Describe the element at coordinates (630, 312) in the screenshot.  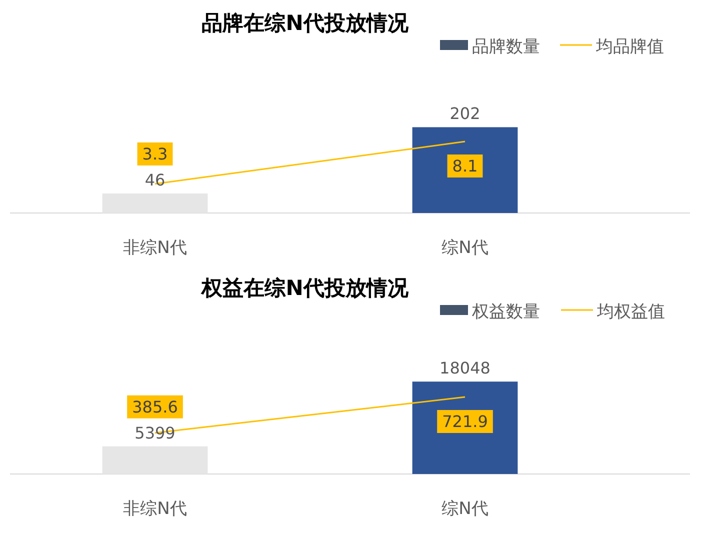
I see `legend-label: 均权益值` at that location.